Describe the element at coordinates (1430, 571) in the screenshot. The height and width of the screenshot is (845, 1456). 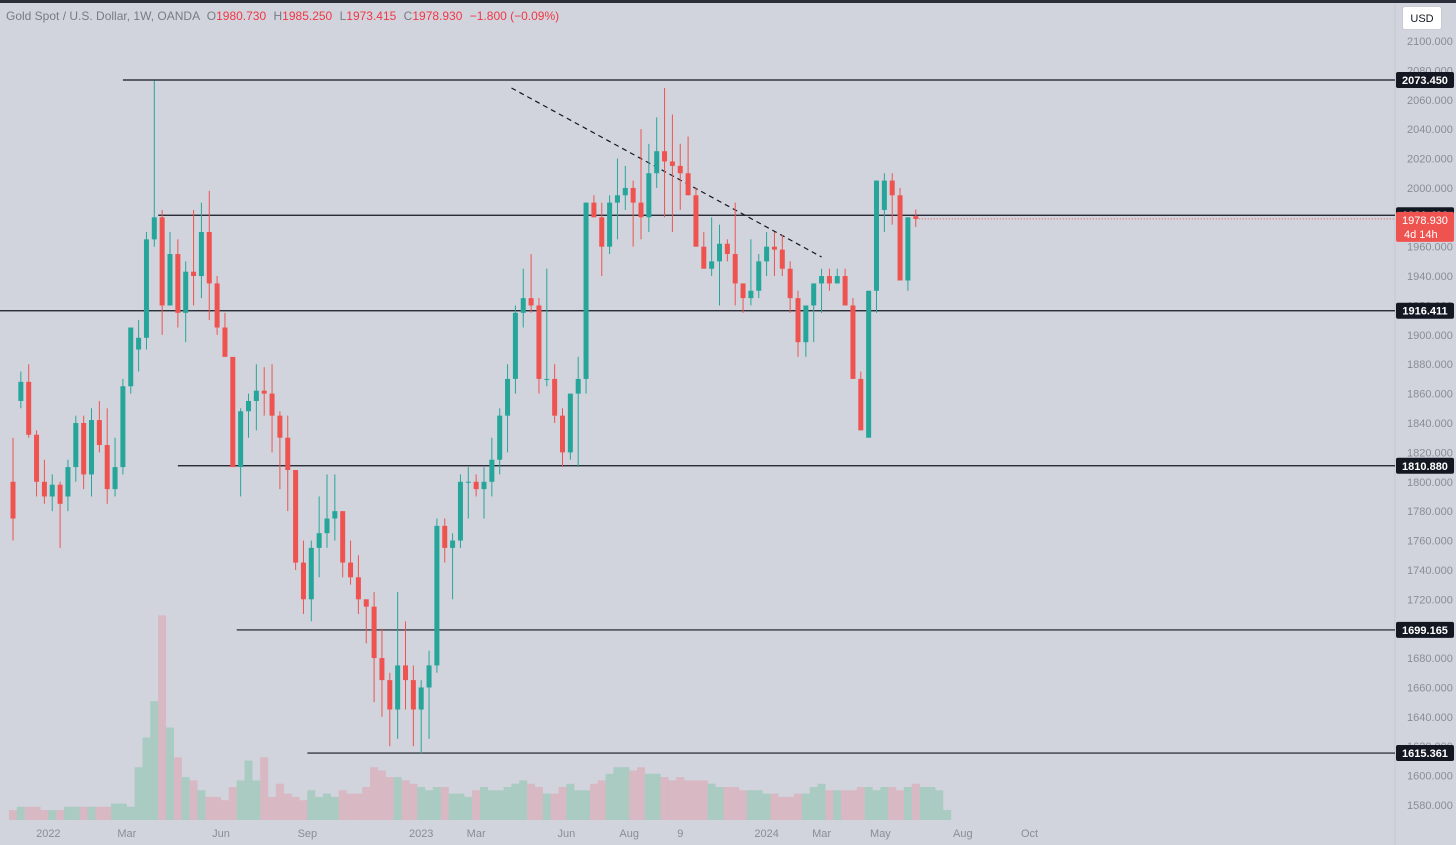
I see `price-tick-label: 1740.000` at that location.